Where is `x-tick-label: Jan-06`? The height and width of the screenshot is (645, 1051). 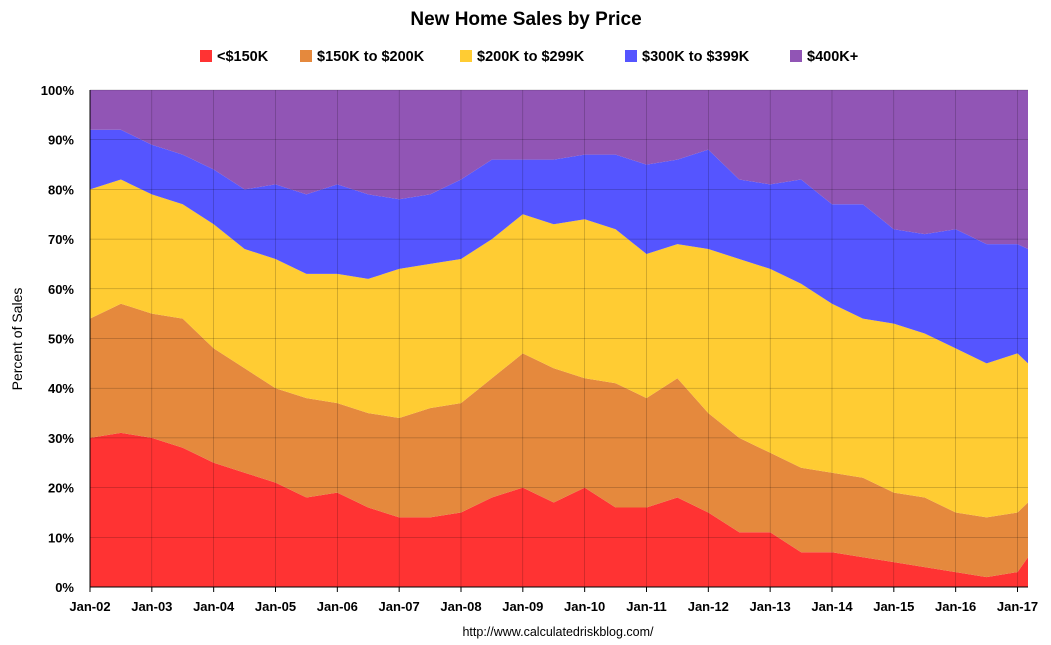
x-tick-label: Jan-06 is located at coordinates (337, 606).